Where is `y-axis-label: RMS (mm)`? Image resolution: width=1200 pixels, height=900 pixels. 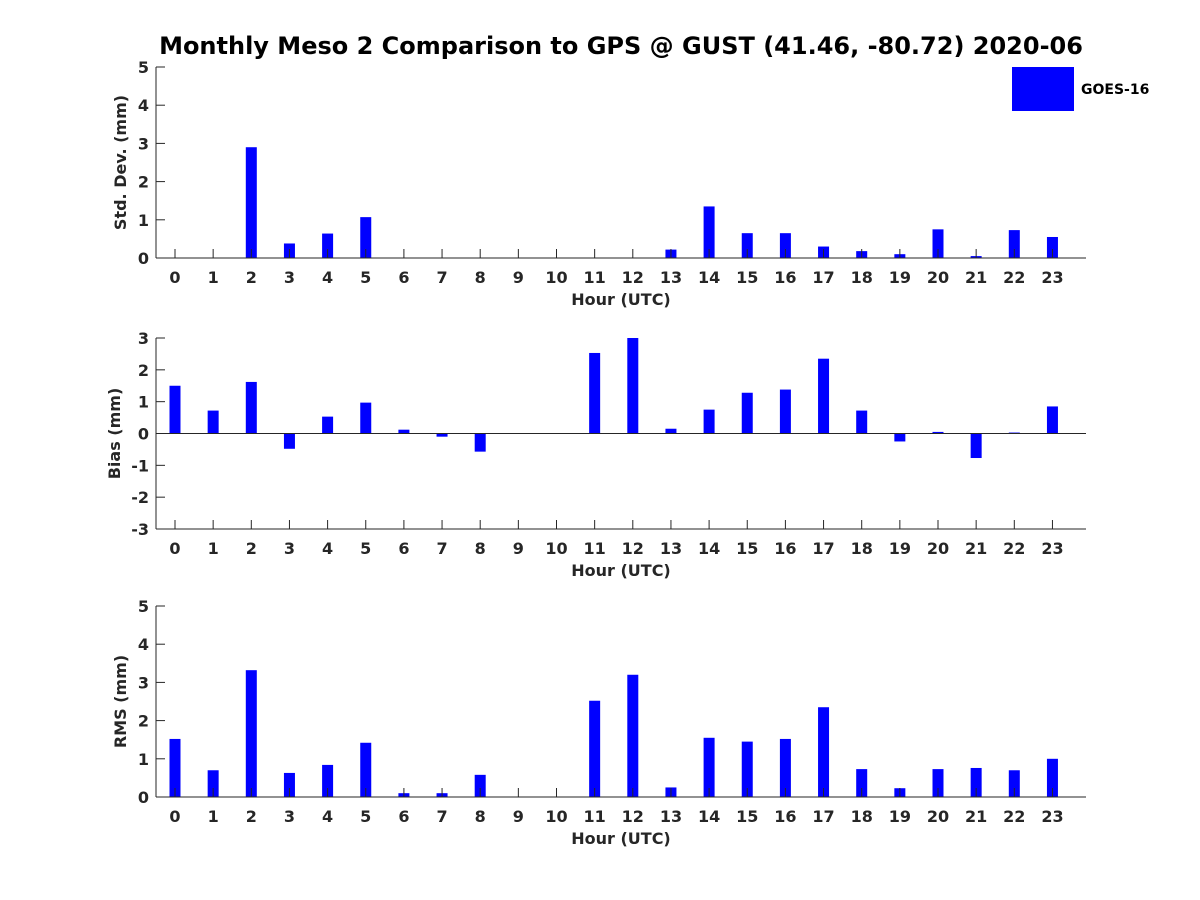 y-axis-label: RMS (mm) is located at coordinates (120, 701).